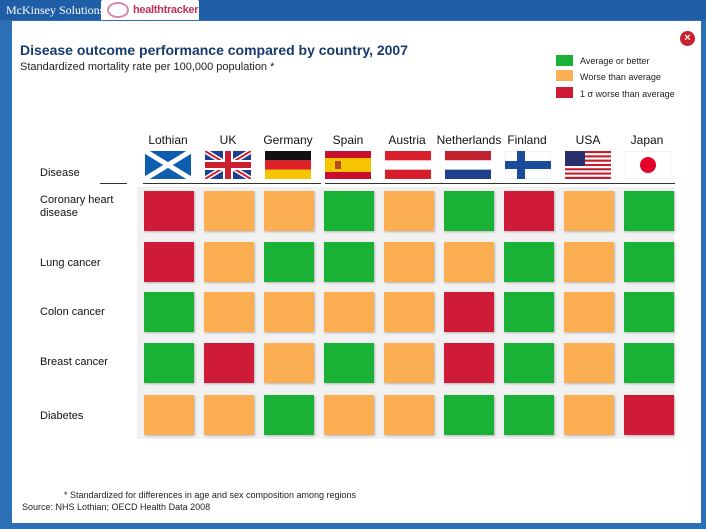 Image resolution: width=706 pixels, height=529 pixels. I want to click on row-label-line: Diabetes, so click(62, 416).